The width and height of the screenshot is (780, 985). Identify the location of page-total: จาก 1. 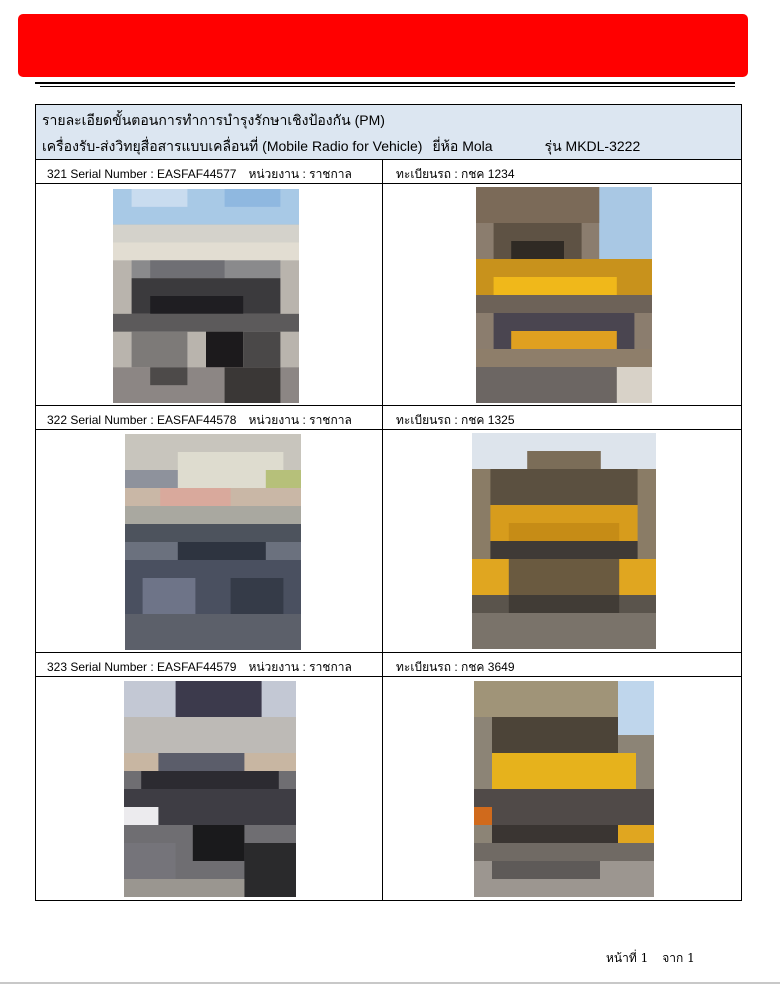
(678, 958).